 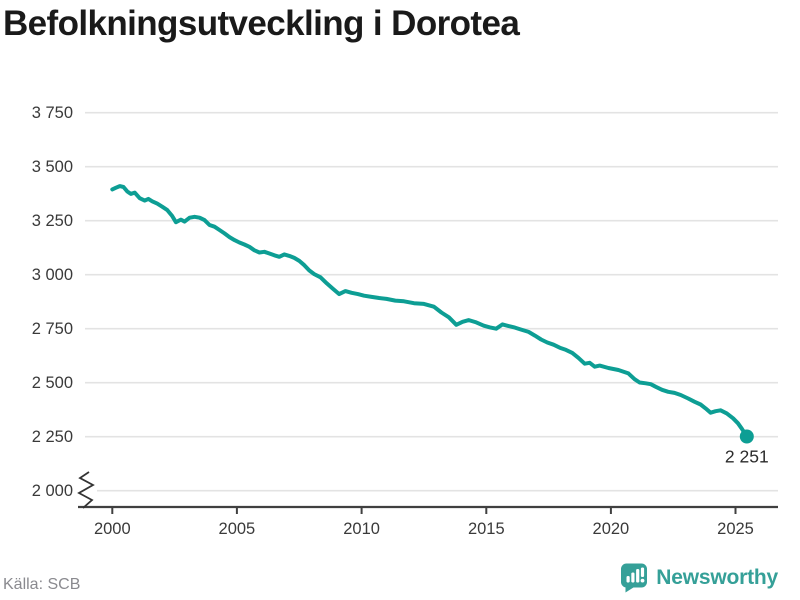 I want to click on newsworthy-icon, so click(x=634, y=578).